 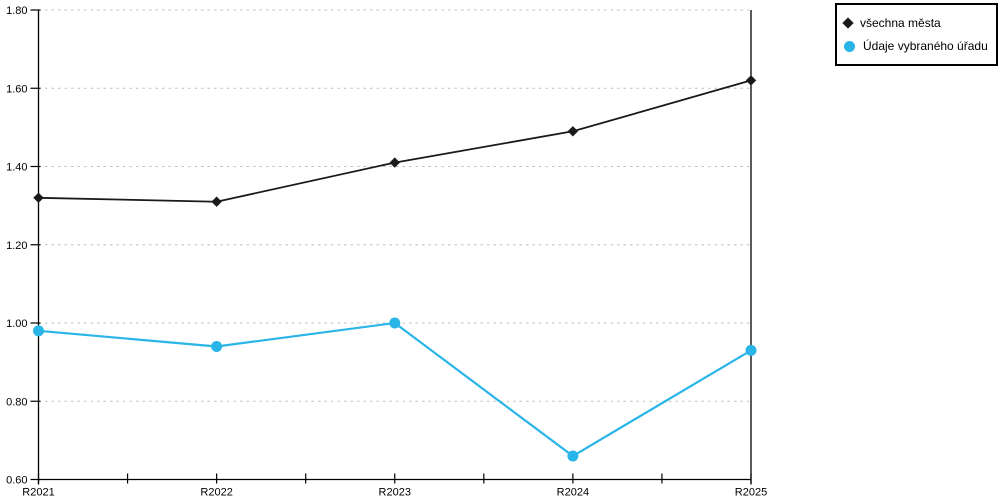 I want to click on y-tick-label: 0.80, so click(x=16, y=402).